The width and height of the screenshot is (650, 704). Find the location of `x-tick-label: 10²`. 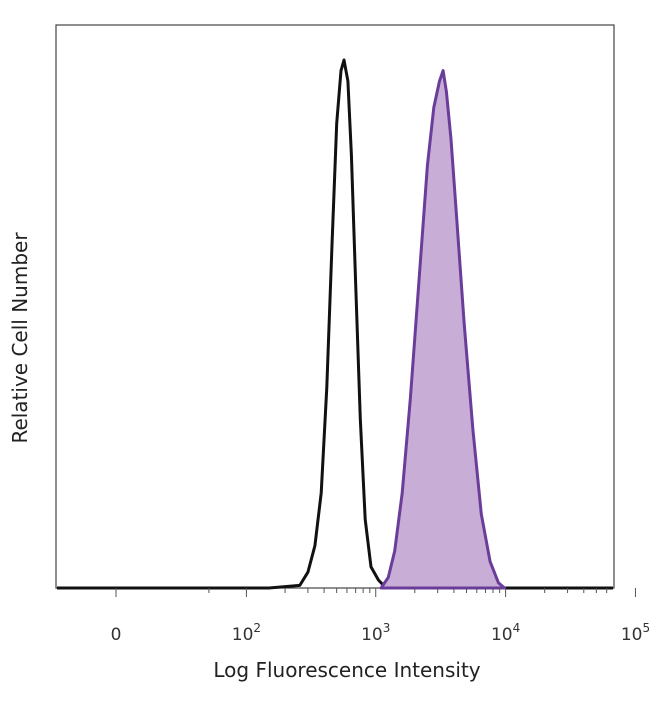

x-tick-label: 10² is located at coordinates (246, 633).